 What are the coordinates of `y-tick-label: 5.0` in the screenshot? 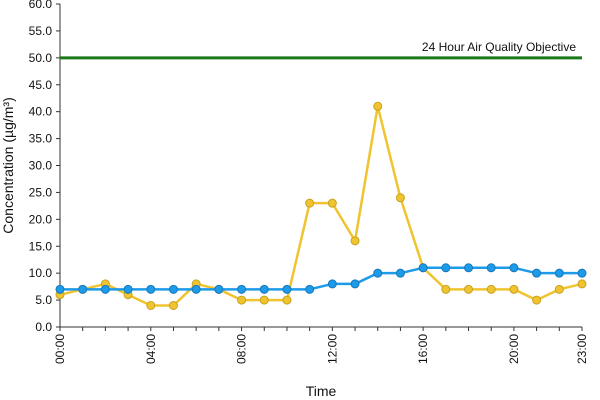 It's located at (43, 300).